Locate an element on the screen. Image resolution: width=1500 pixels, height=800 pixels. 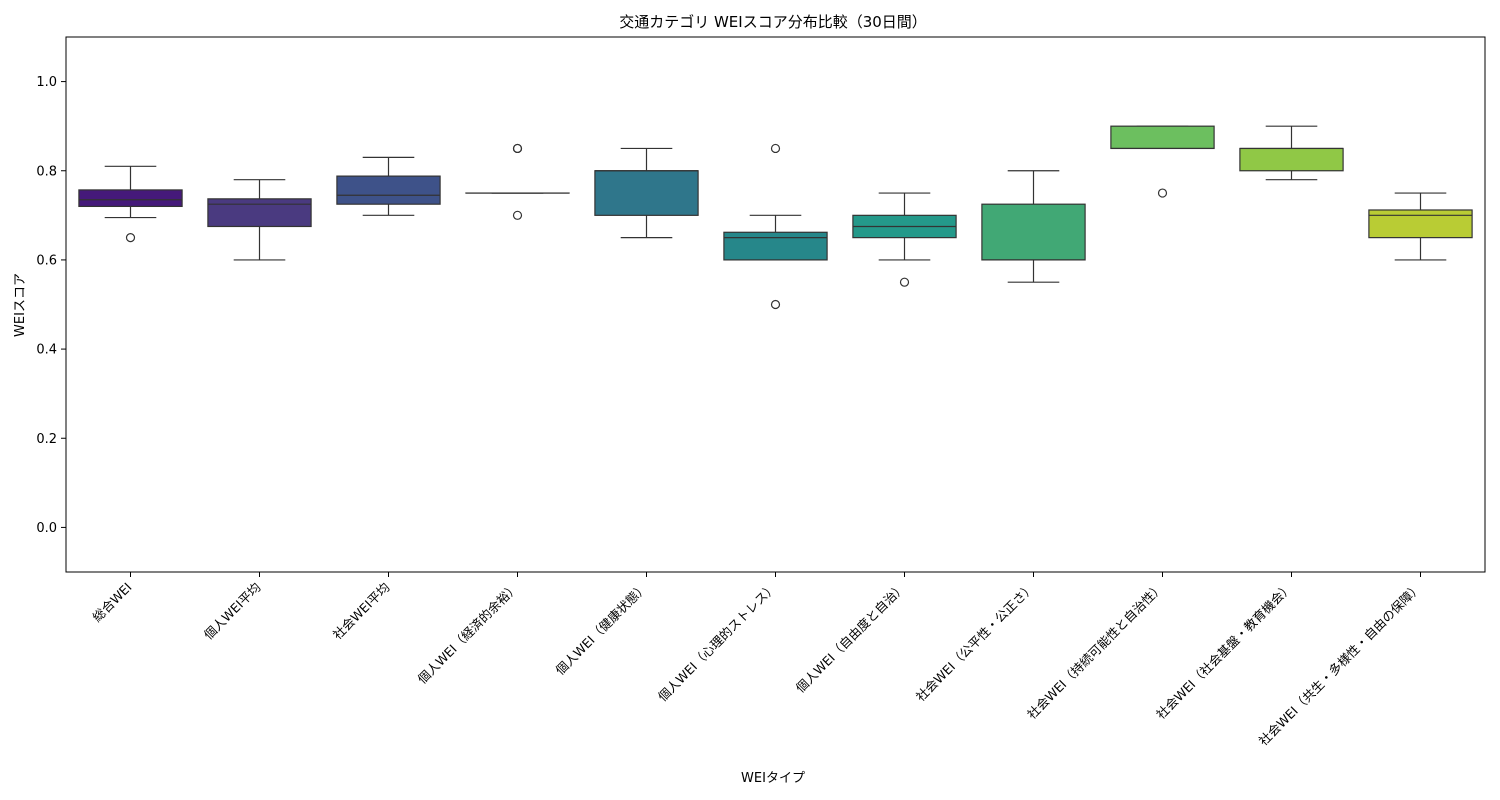
x-tick-label: 個人WEI（健康状態） is located at coordinates (601, 629).